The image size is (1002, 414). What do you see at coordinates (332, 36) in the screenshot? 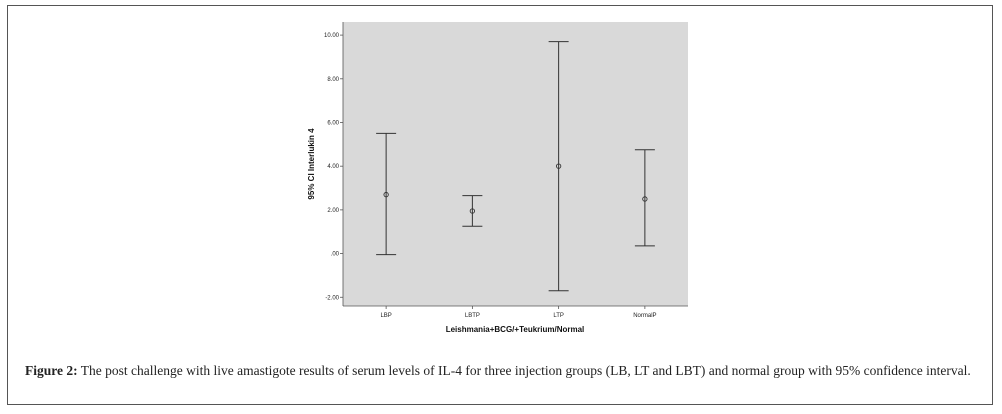
I see `y-tick-label: 10.00` at bounding box center [332, 36].